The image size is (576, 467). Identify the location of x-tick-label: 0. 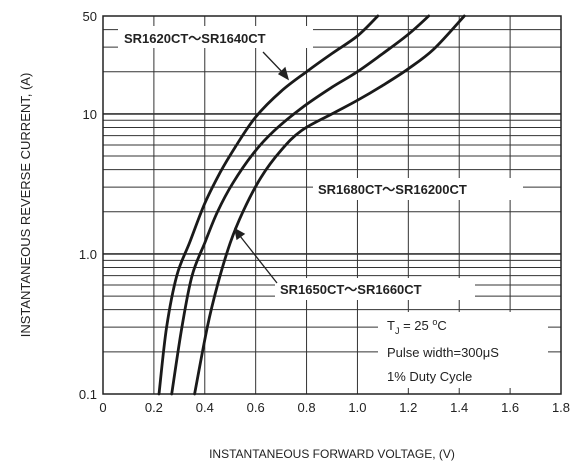
(102, 407).